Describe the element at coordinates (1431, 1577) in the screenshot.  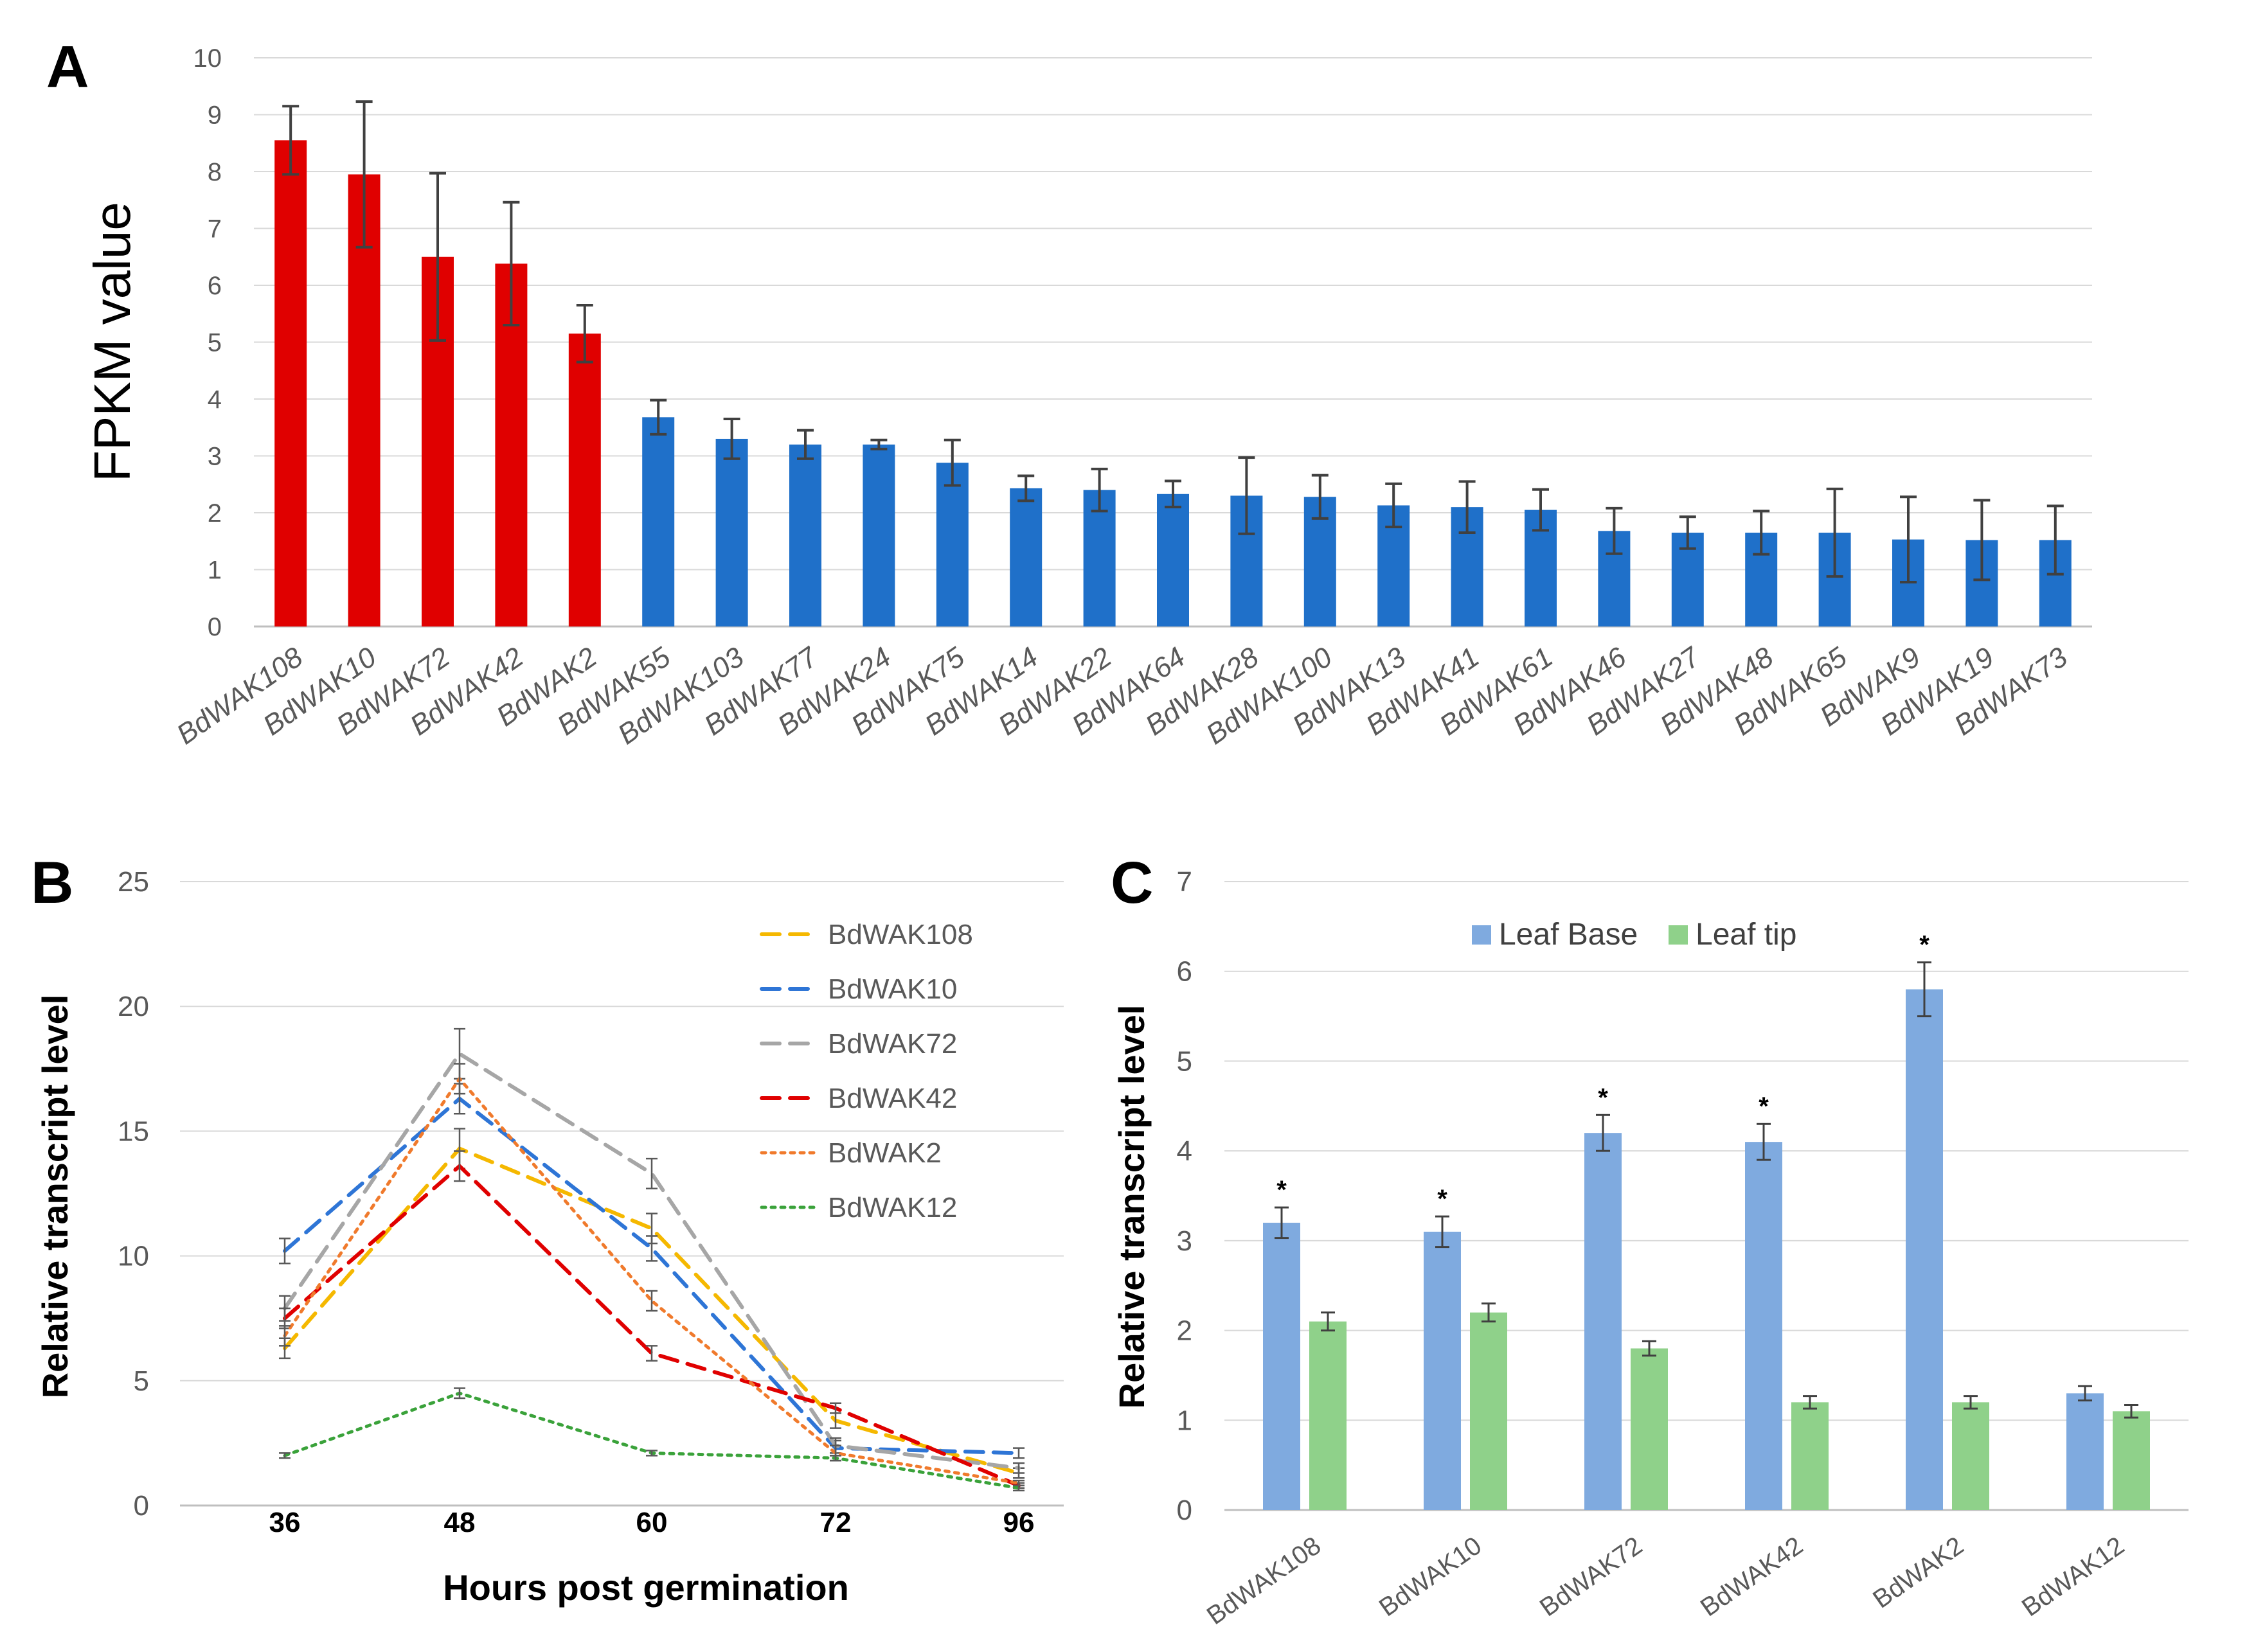
I see `x-tick-label: BdWAK10` at that location.